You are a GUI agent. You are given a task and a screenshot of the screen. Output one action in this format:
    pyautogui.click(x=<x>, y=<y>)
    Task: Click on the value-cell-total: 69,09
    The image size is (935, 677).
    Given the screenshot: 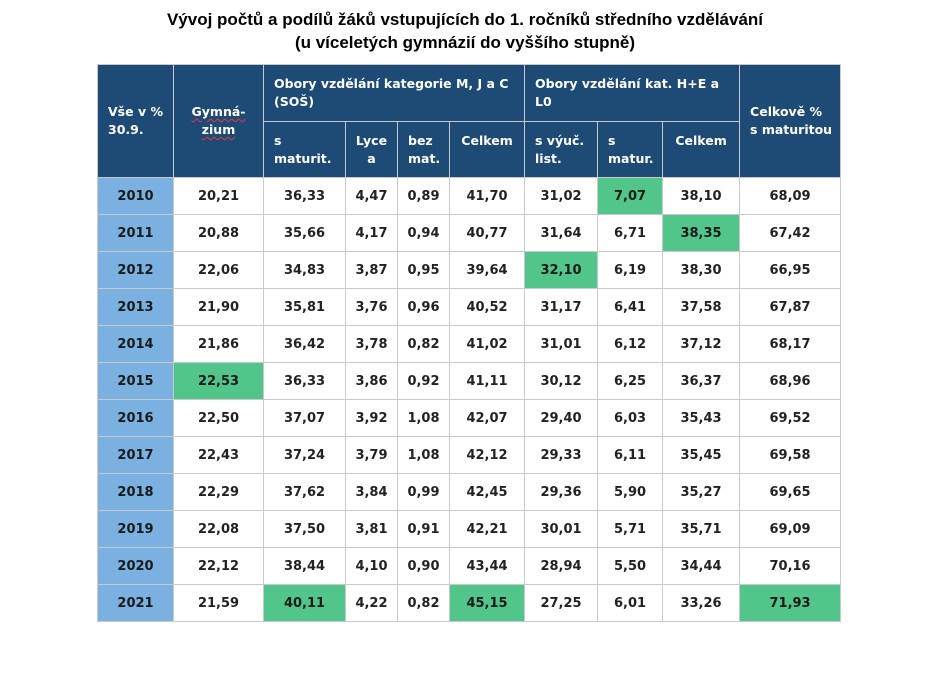 What is the action you would take?
    pyautogui.click(x=790, y=529)
    